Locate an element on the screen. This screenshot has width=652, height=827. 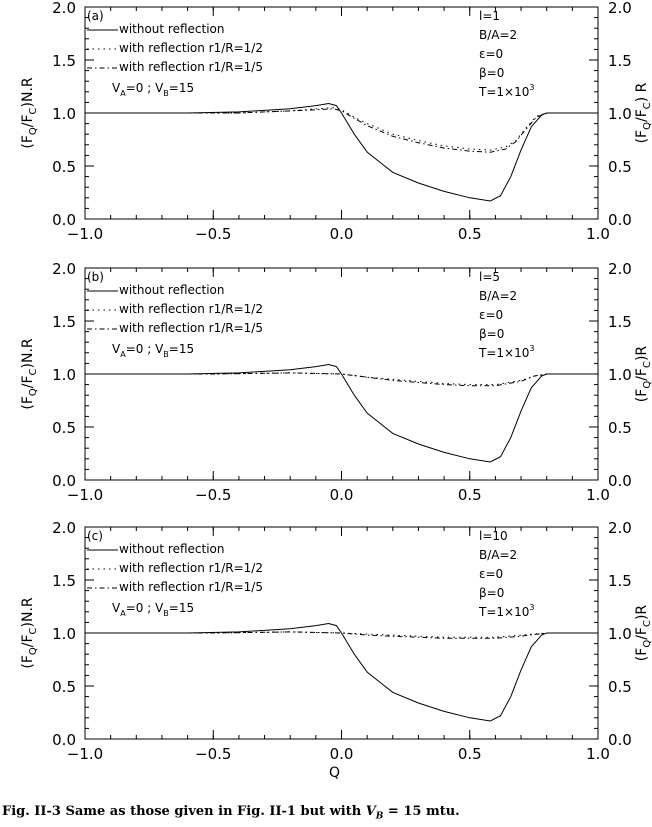
parameter-label: l=1 is located at coordinates (489, 16).